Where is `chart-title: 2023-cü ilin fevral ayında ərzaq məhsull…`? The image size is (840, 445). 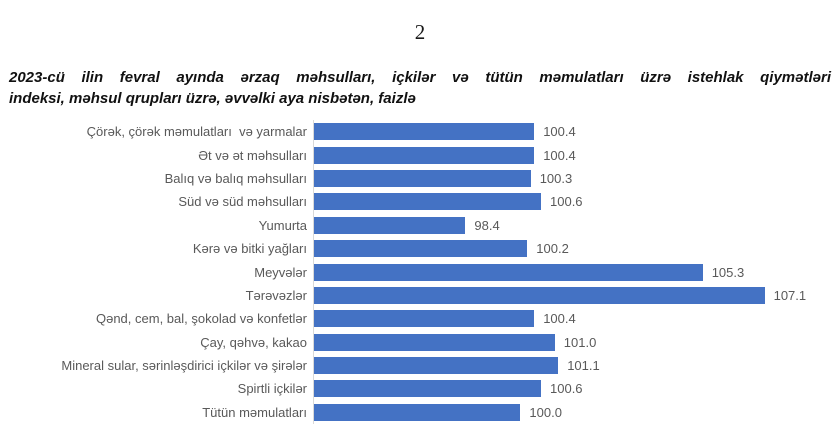
chart-title: 2023-cü ilin fevral ayında ərzaq məhsull… is located at coordinates (420, 88).